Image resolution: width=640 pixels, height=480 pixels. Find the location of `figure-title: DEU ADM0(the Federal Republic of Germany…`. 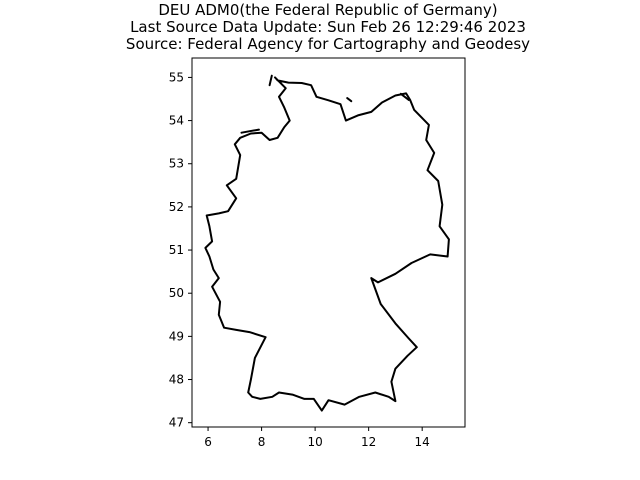

figure-title: DEU ADM0(the Federal Republic of Germany… is located at coordinates (328, 27).